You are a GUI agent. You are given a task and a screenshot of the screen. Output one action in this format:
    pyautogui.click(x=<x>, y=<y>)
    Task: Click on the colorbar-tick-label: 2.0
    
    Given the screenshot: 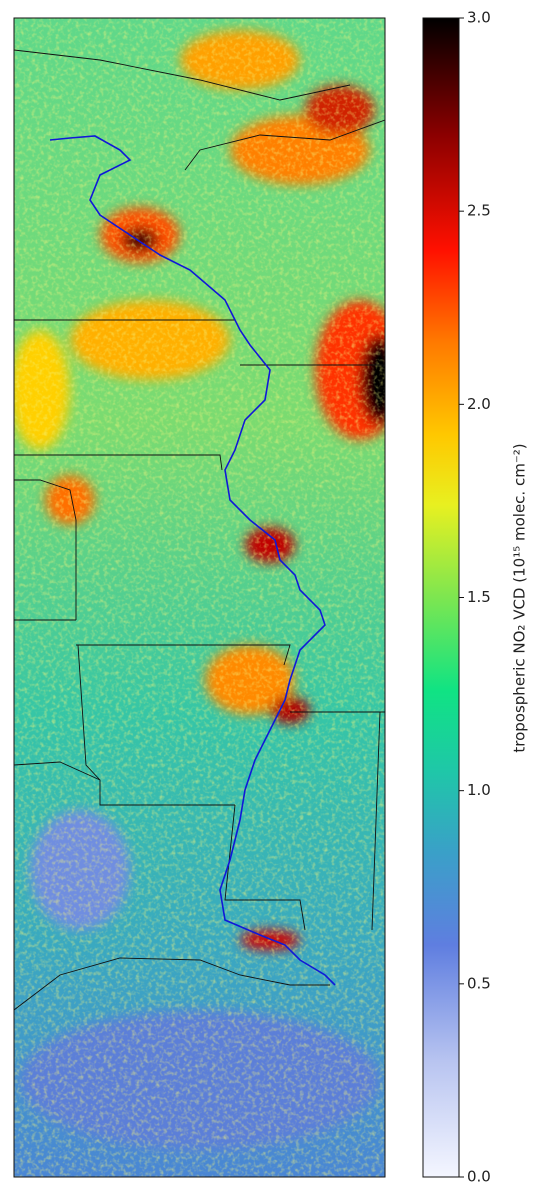 What is the action you would take?
    pyautogui.click(x=479, y=404)
    